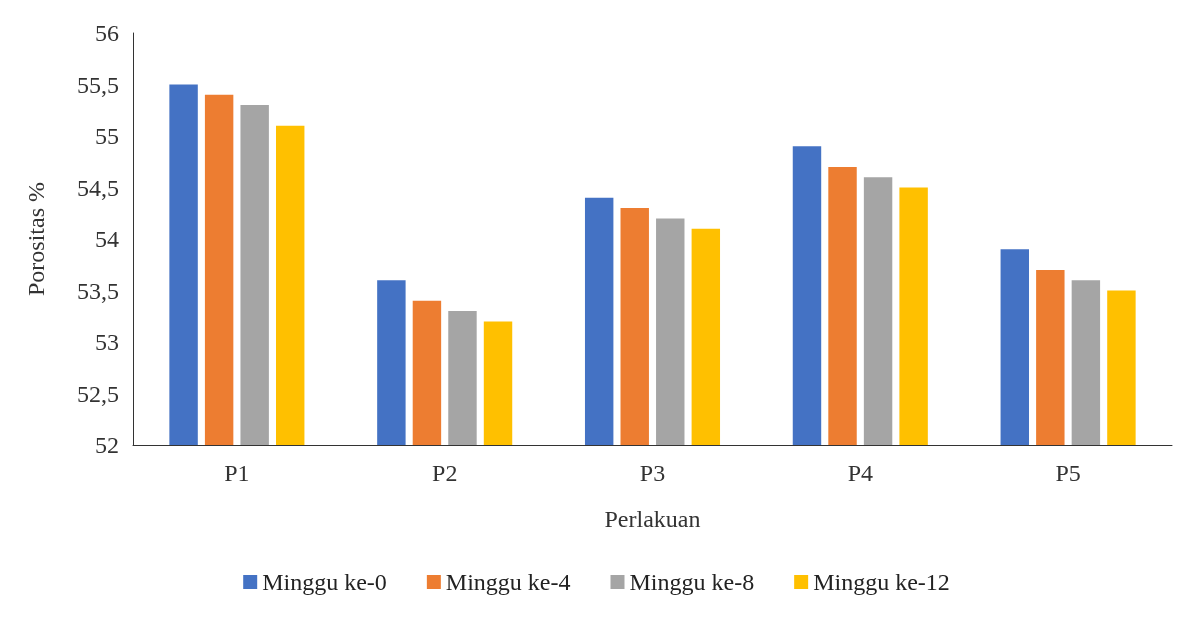  Describe the element at coordinates (98, 393) in the screenshot. I see `y-tick-label: 52,5` at that location.